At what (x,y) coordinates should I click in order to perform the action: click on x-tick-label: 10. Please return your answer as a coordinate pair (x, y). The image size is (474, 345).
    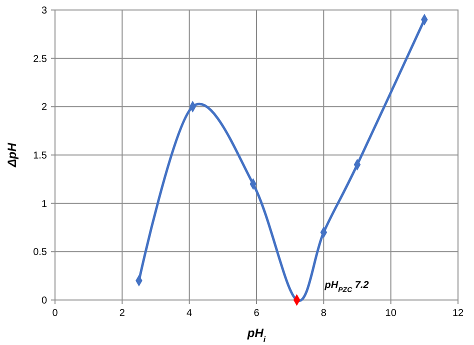
    Looking at the image, I should click on (391, 313).